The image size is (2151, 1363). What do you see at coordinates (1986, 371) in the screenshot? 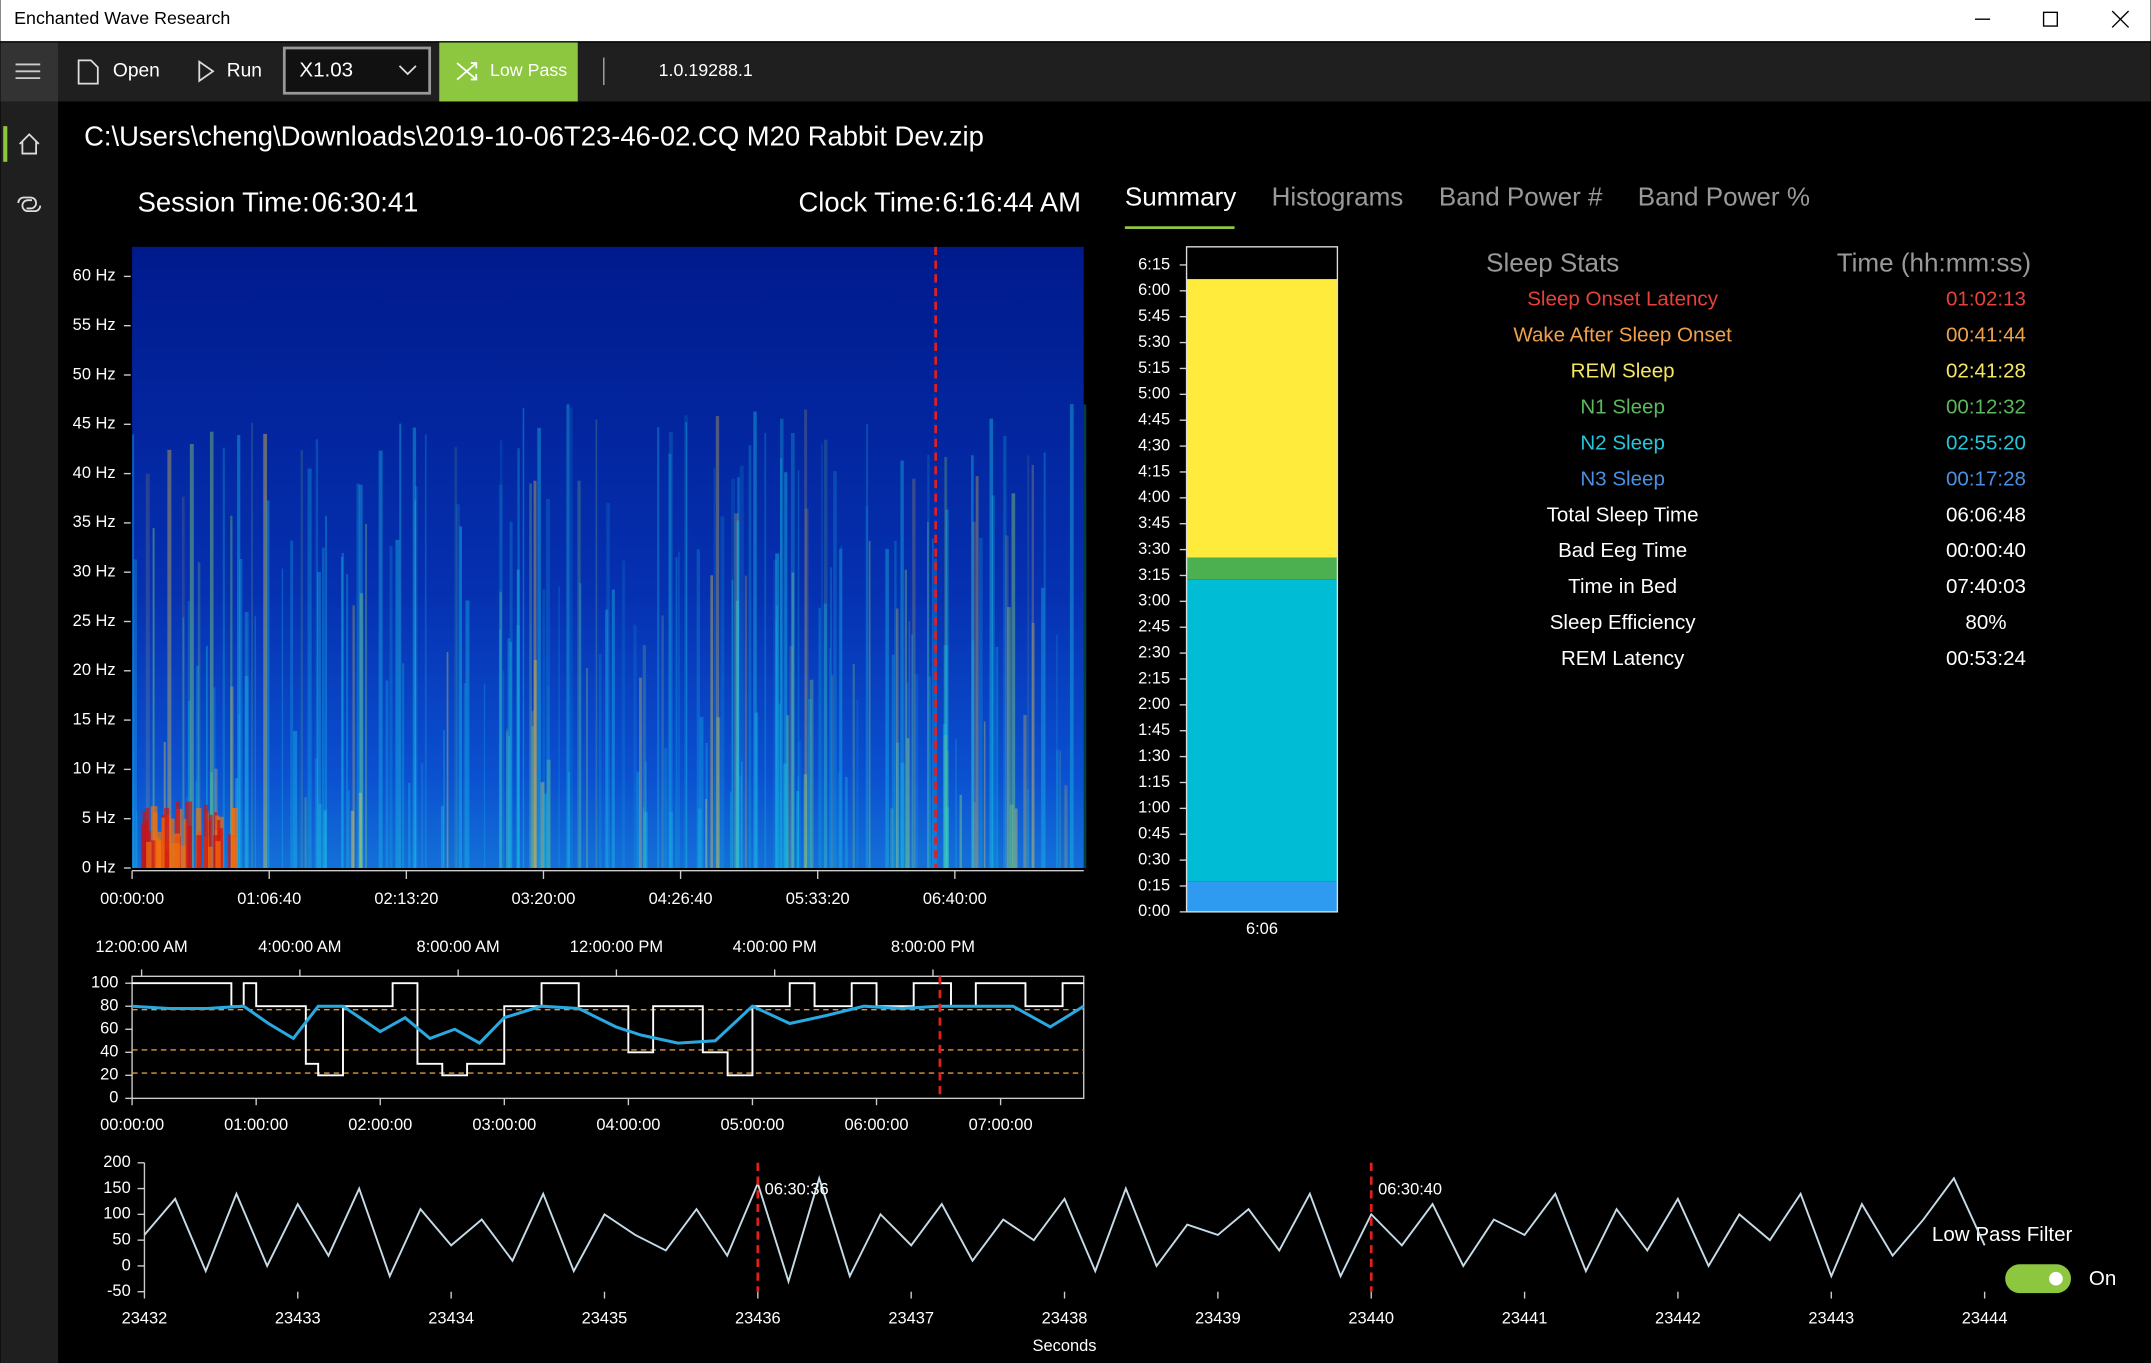
I see `stat-value: 02:41:28` at bounding box center [1986, 371].